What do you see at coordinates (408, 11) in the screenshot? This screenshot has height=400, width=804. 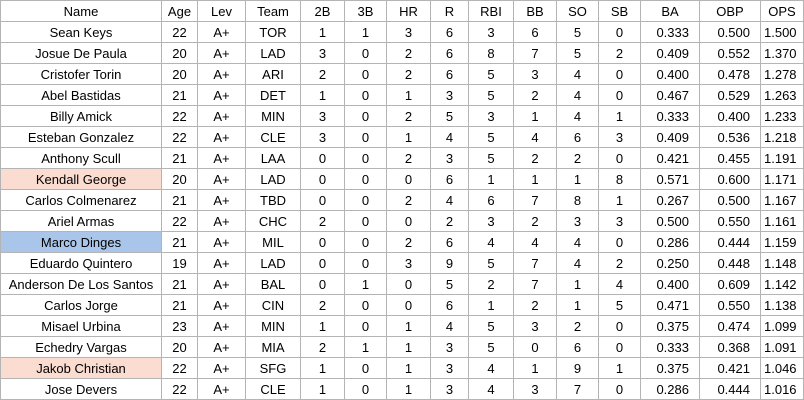 I see `column-header: HR` at bounding box center [408, 11].